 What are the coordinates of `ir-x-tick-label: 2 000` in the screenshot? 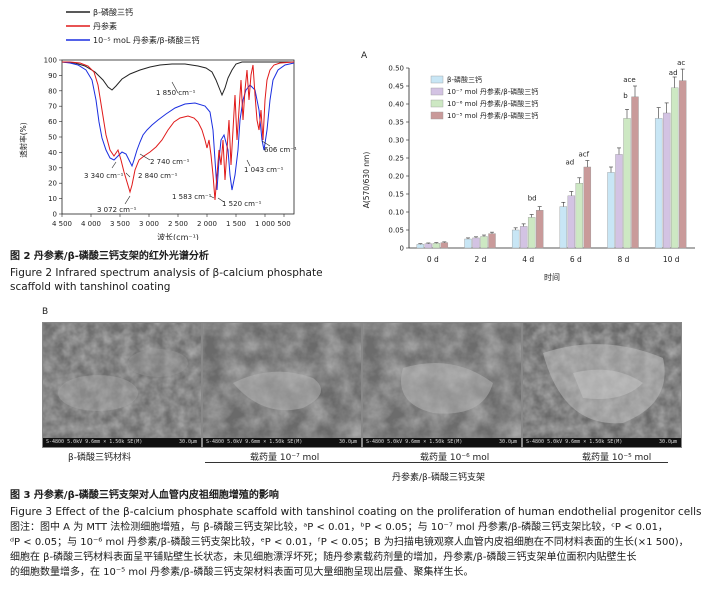 It's located at (207, 224).